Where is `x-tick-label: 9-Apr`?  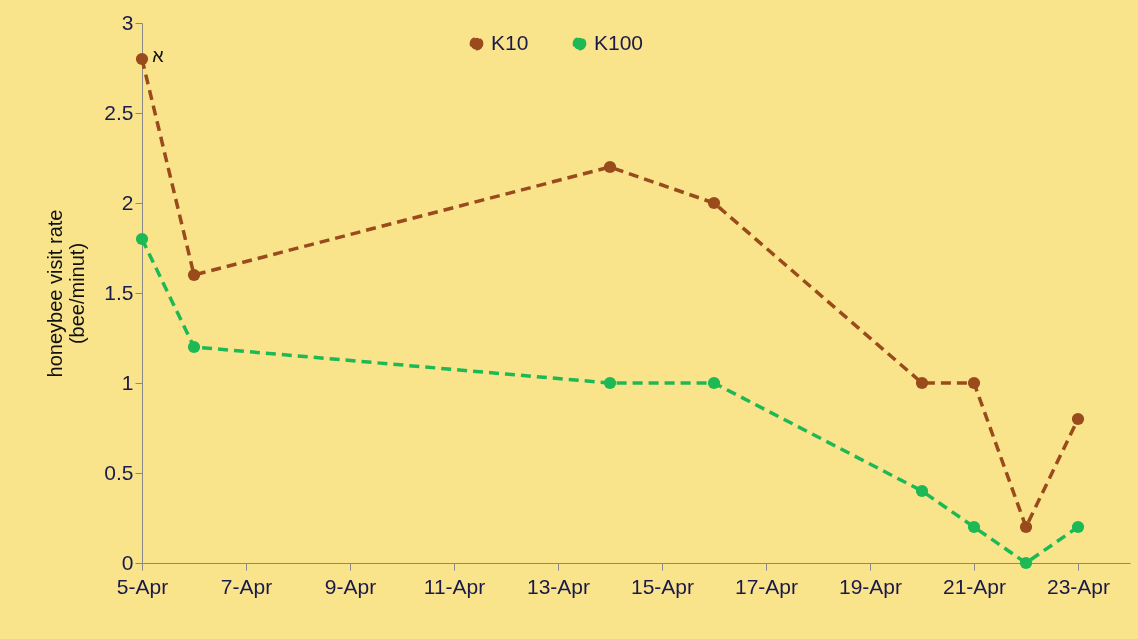 x-tick-label: 9-Apr is located at coordinates (350, 586).